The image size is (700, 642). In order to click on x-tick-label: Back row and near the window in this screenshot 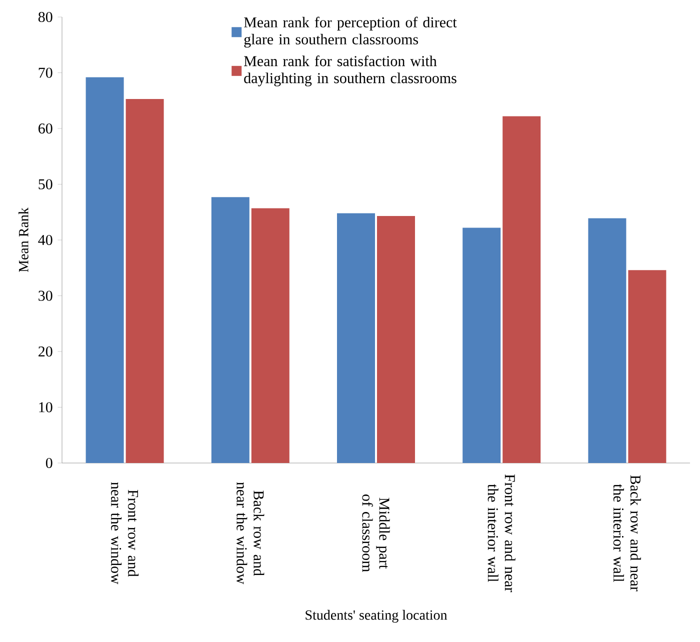, I will do `click(250, 533)`.